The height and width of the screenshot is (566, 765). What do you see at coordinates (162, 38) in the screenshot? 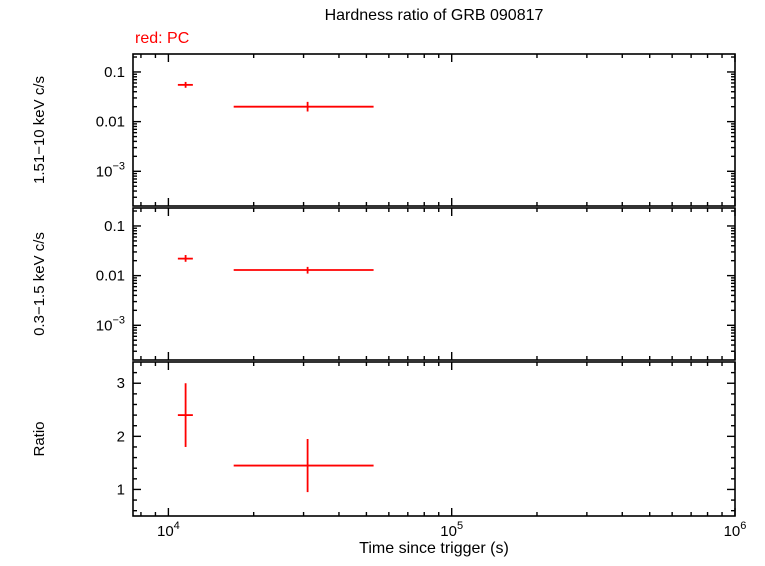
I see `legend-pc-label: red: PC` at bounding box center [162, 38].